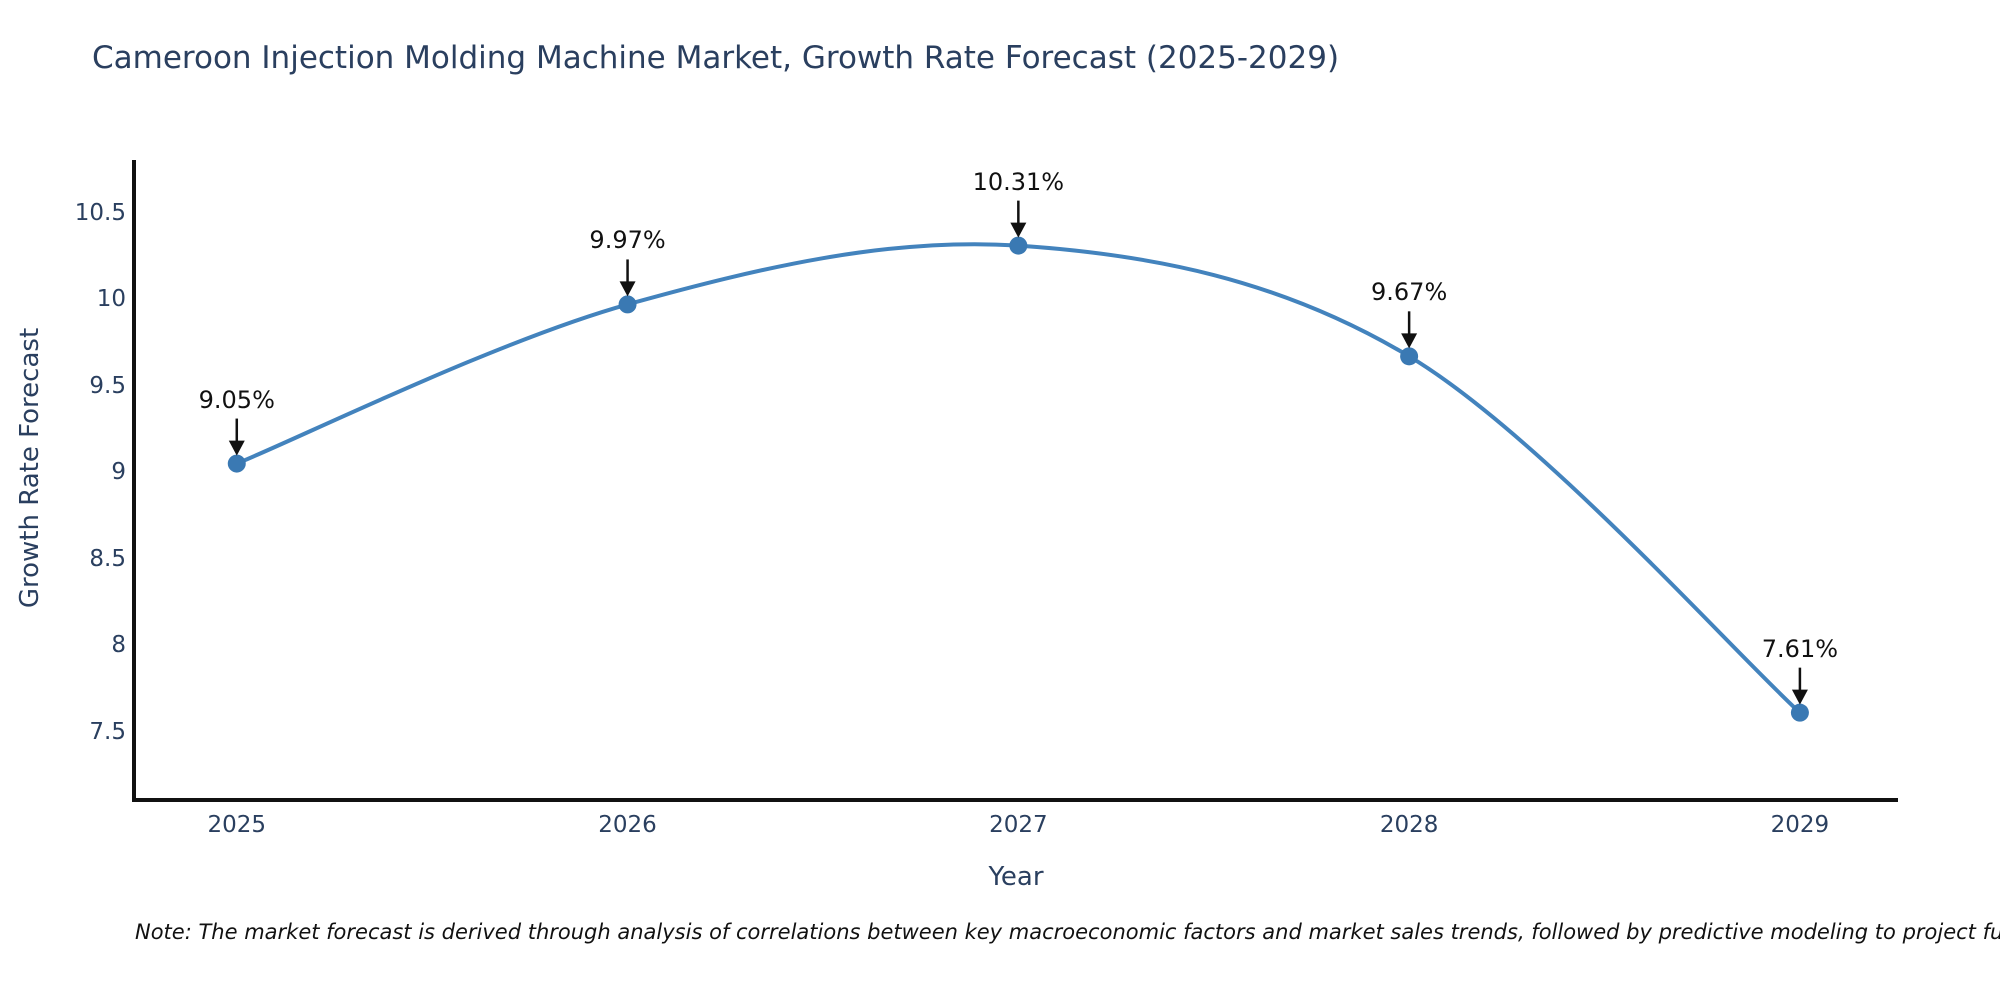  I want to click on x-tick-label: 2029, so click(1800, 825).